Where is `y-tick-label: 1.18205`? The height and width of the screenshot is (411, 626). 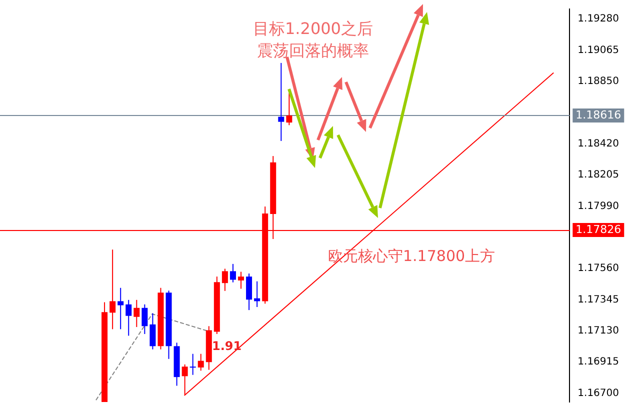
y-tick-label: 1.18205 is located at coordinates (599, 175).